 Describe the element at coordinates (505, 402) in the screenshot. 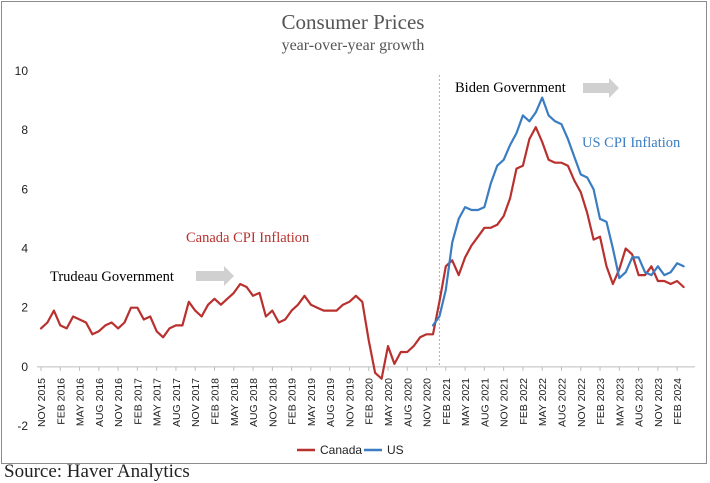

I see `x-tick-label: NOV 2021` at that location.